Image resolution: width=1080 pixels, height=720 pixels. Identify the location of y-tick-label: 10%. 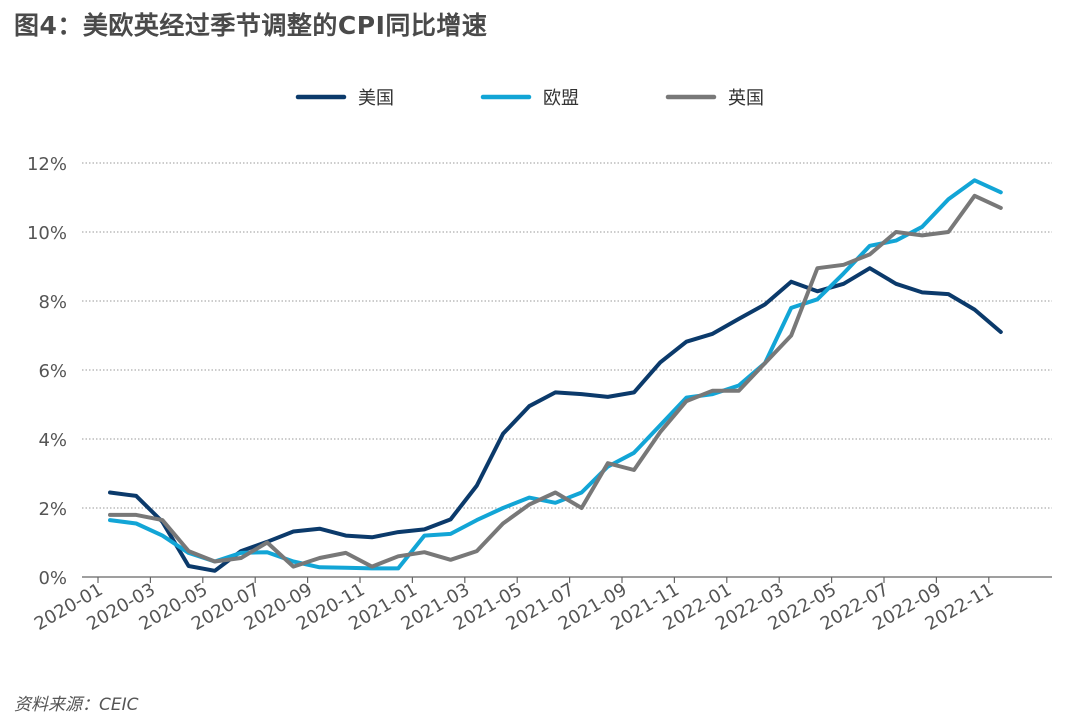
(47, 233).